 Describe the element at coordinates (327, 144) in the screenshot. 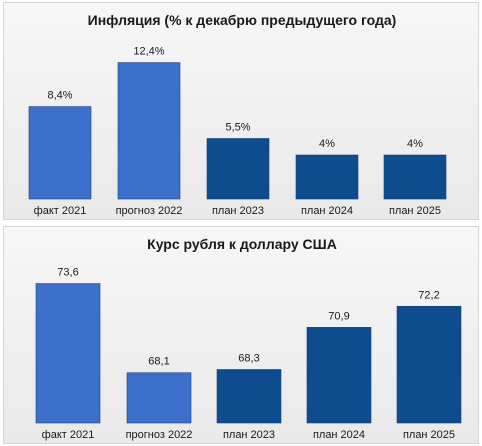

I see `data-label-4: 4%` at that location.